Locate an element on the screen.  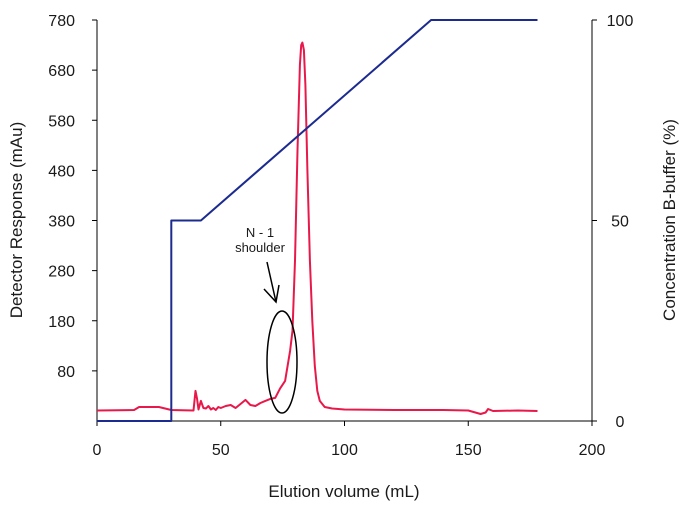
annotation-arrow-shaft is located at coordinates (271, 282).